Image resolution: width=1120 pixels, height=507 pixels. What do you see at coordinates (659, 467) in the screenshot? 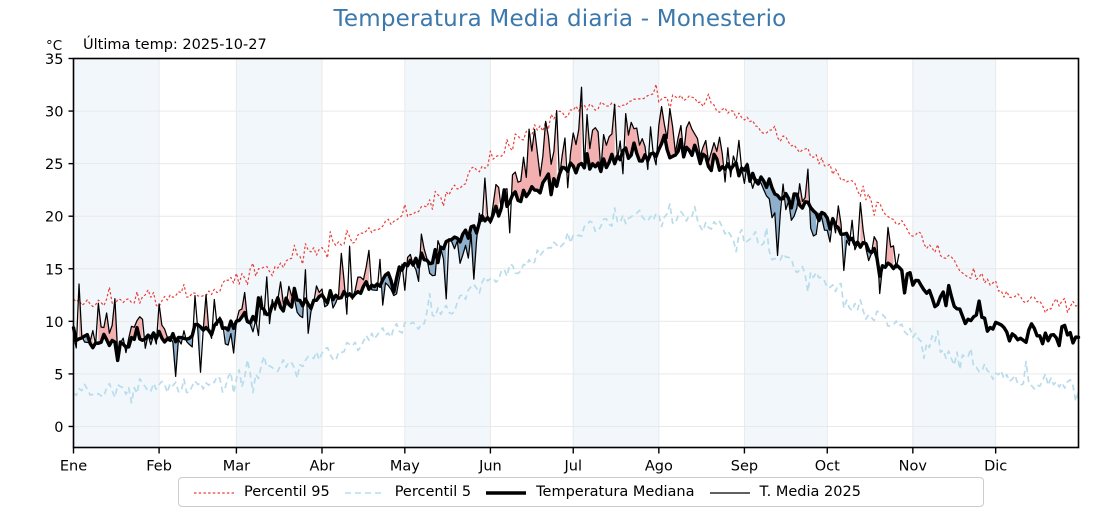
I see `x-tick-label: Ago` at bounding box center [659, 467].